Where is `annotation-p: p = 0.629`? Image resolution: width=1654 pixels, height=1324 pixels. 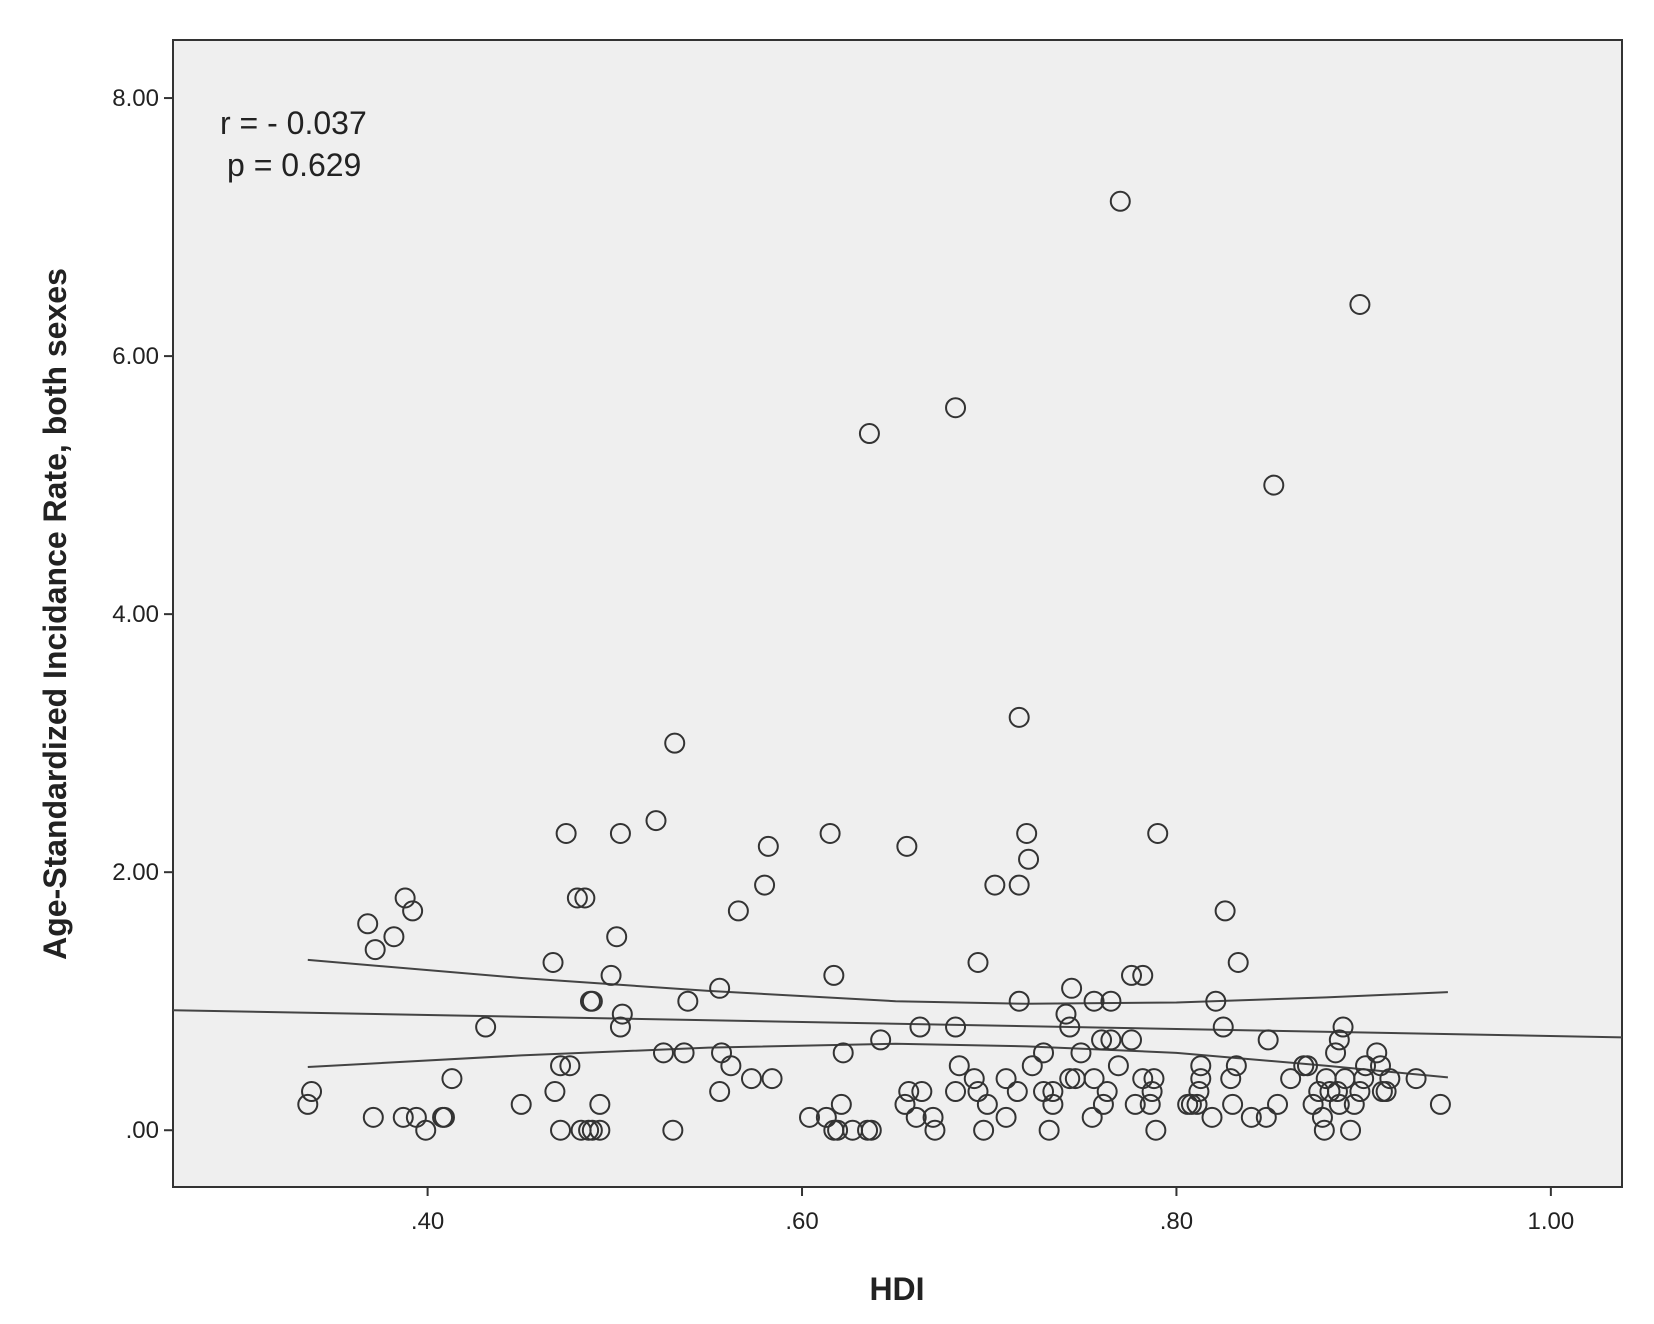
annotation-p: p = 0.629 is located at coordinates (294, 165).